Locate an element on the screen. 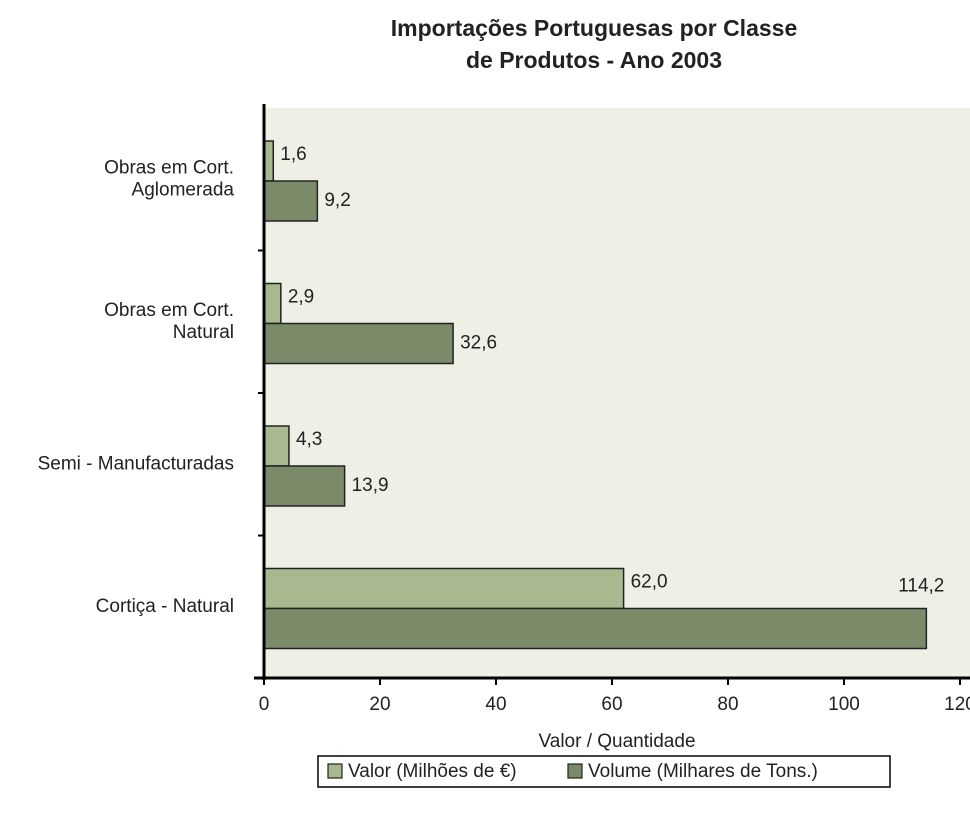  x-tick-label: 80 is located at coordinates (727, 704).